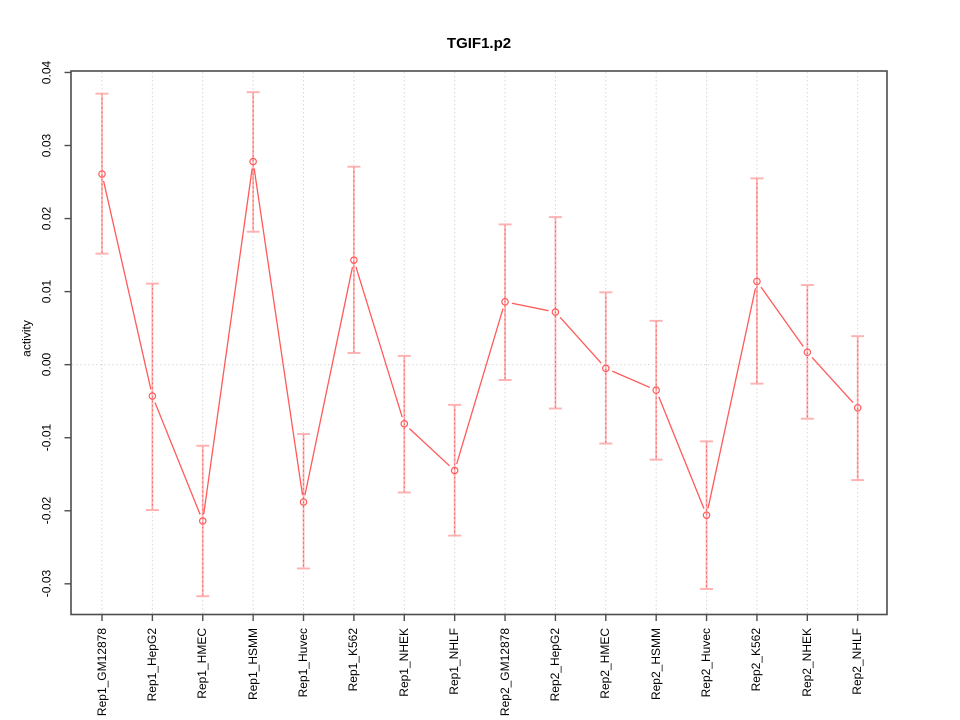  I want to click on x-tick-label: Rep2_HSMM, so click(655, 664).